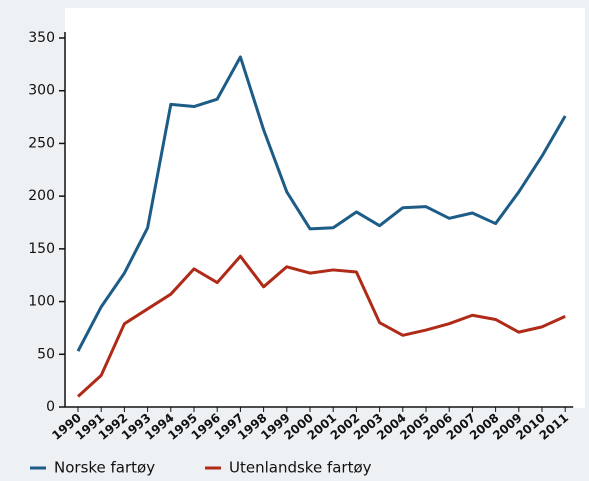 The image size is (589, 481). What do you see at coordinates (41, 38) in the screenshot?
I see `y-tick-label: 350` at bounding box center [41, 38].